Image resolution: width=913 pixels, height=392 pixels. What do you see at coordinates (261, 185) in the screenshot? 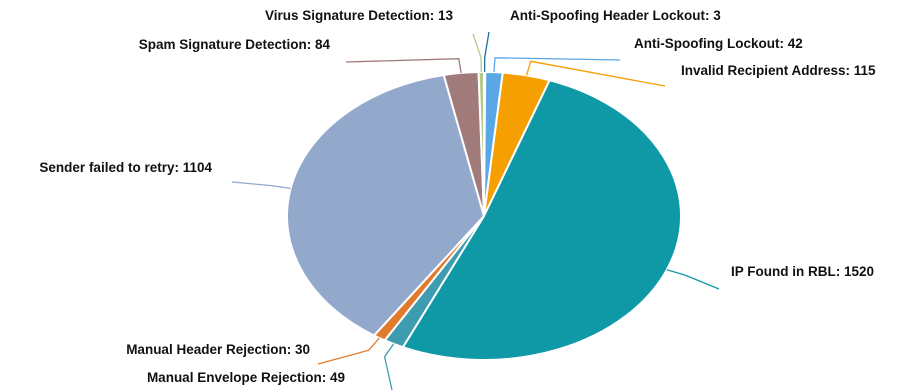
I see `leader-line-sender-failed-to-retry` at bounding box center [261, 185].